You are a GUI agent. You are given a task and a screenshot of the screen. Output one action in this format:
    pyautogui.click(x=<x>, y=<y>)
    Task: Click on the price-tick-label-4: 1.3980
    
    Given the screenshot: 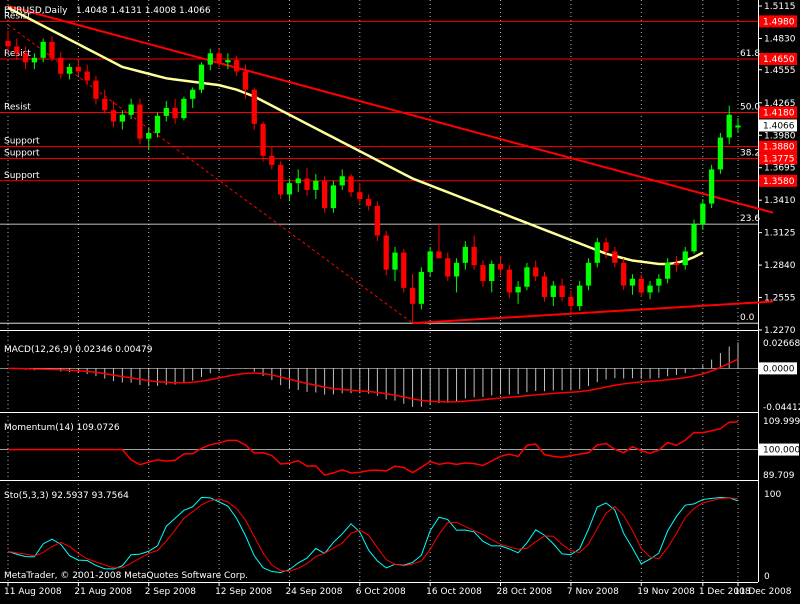 What is the action you would take?
    pyautogui.click(x=780, y=136)
    